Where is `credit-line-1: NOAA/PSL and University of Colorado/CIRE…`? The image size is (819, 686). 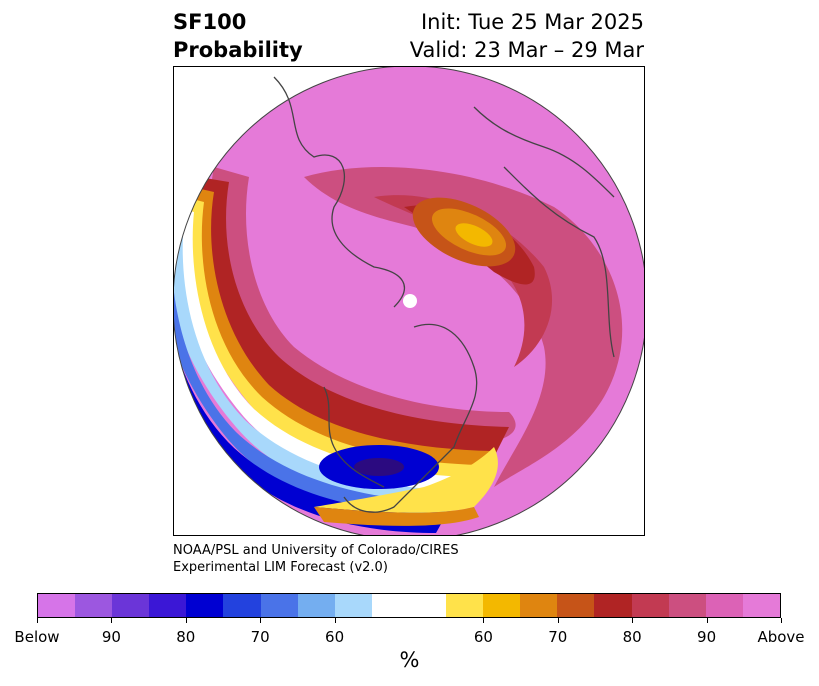
credit-line-1: NOAA/PSL and University of Colorado/CIRE… is located at coordinates (316, 550).